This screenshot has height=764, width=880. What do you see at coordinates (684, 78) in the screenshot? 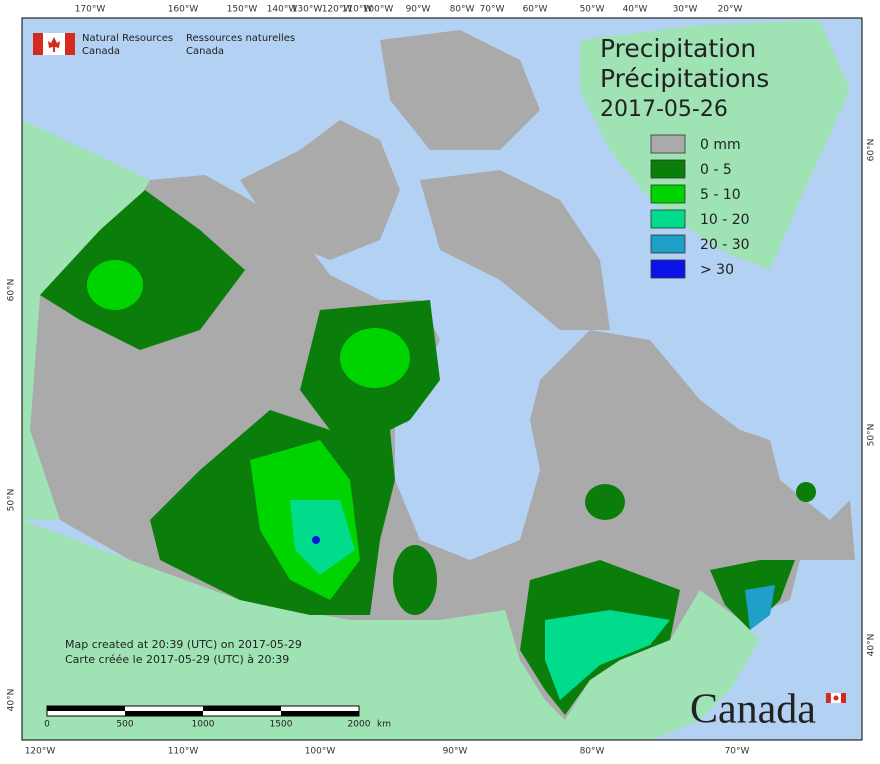
I see `title: Précipitations` at bounding box center [684, 78].